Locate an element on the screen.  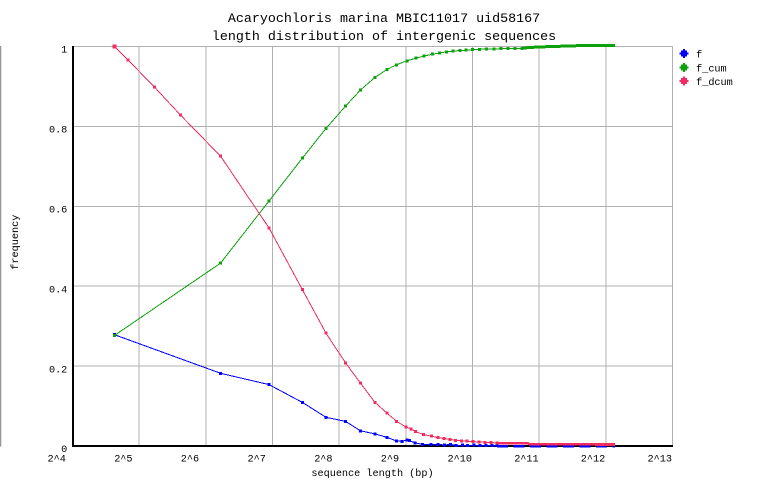
svg-text: 2^12 is located at coordinates (593, 459).